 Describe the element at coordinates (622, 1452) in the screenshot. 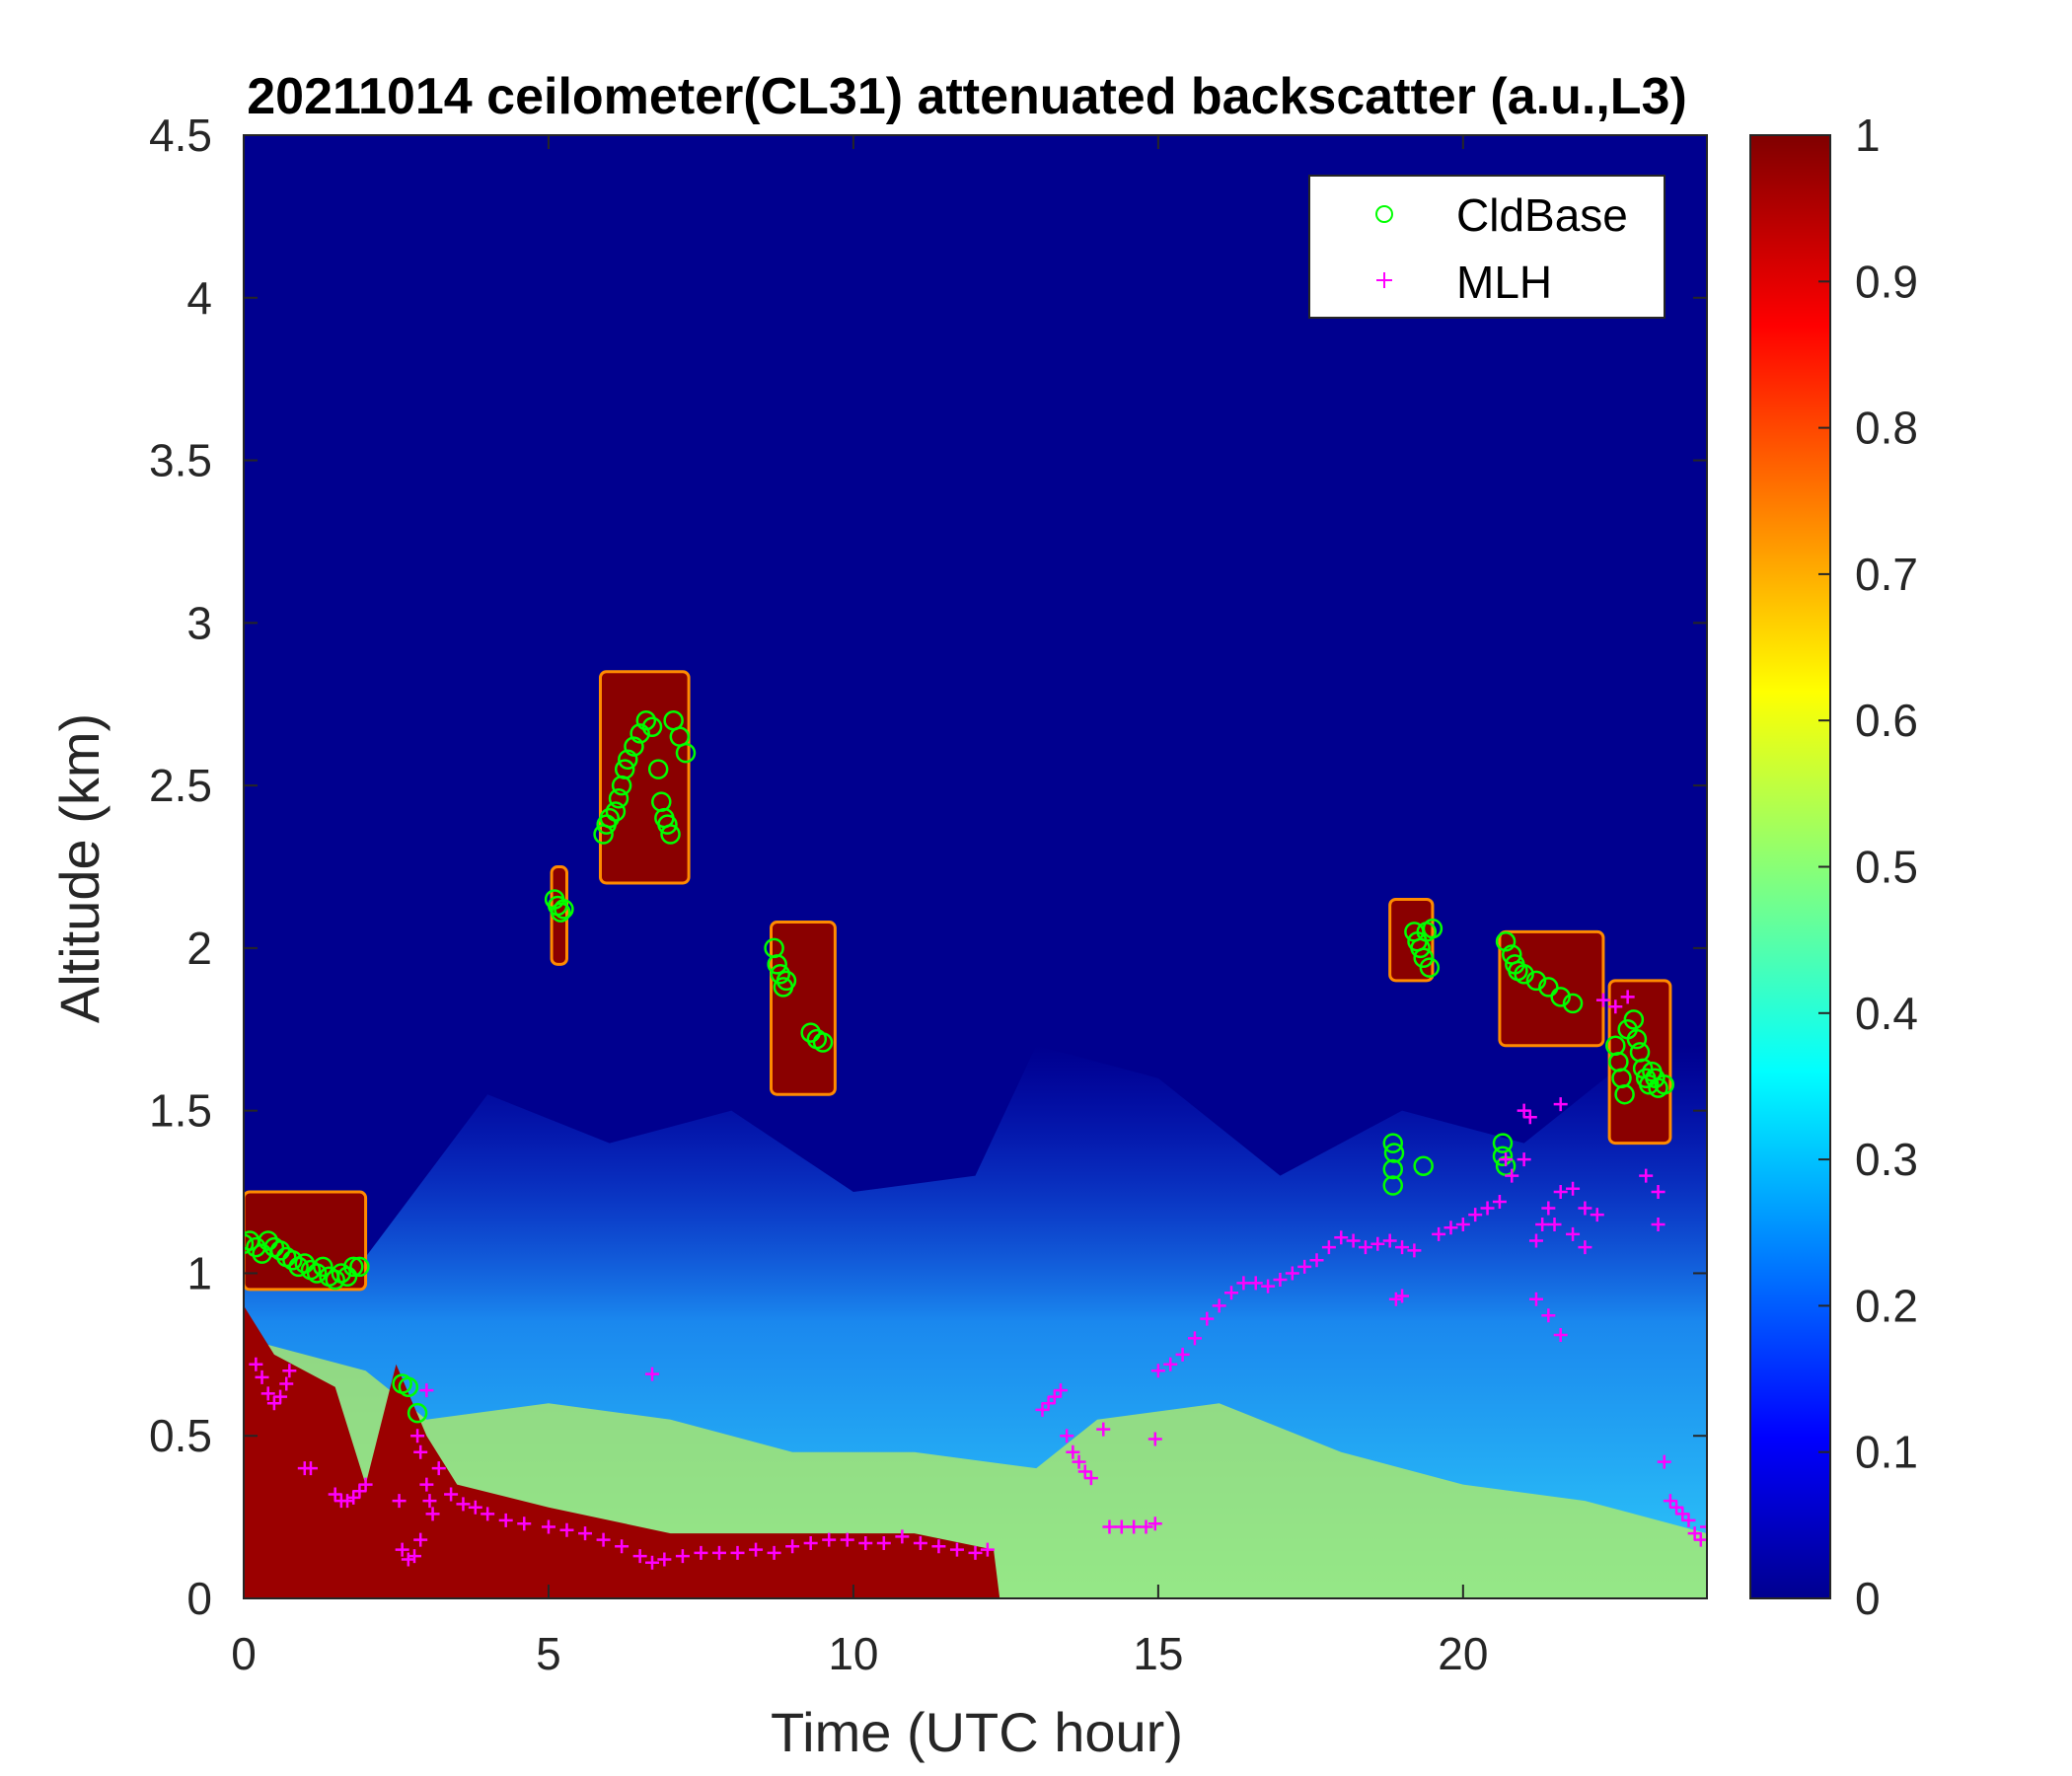

I see `high-backscatter-layer` at that location.